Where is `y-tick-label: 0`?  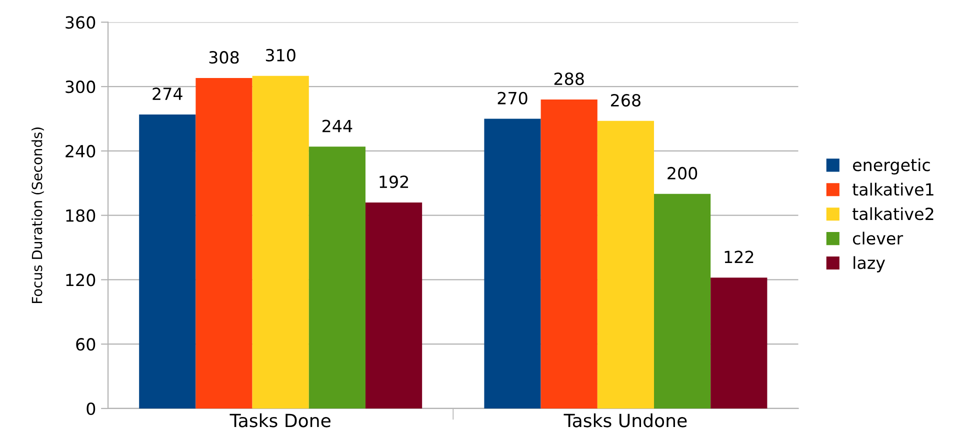 y-tick-label: 0 is located at coordinates (91, 409).